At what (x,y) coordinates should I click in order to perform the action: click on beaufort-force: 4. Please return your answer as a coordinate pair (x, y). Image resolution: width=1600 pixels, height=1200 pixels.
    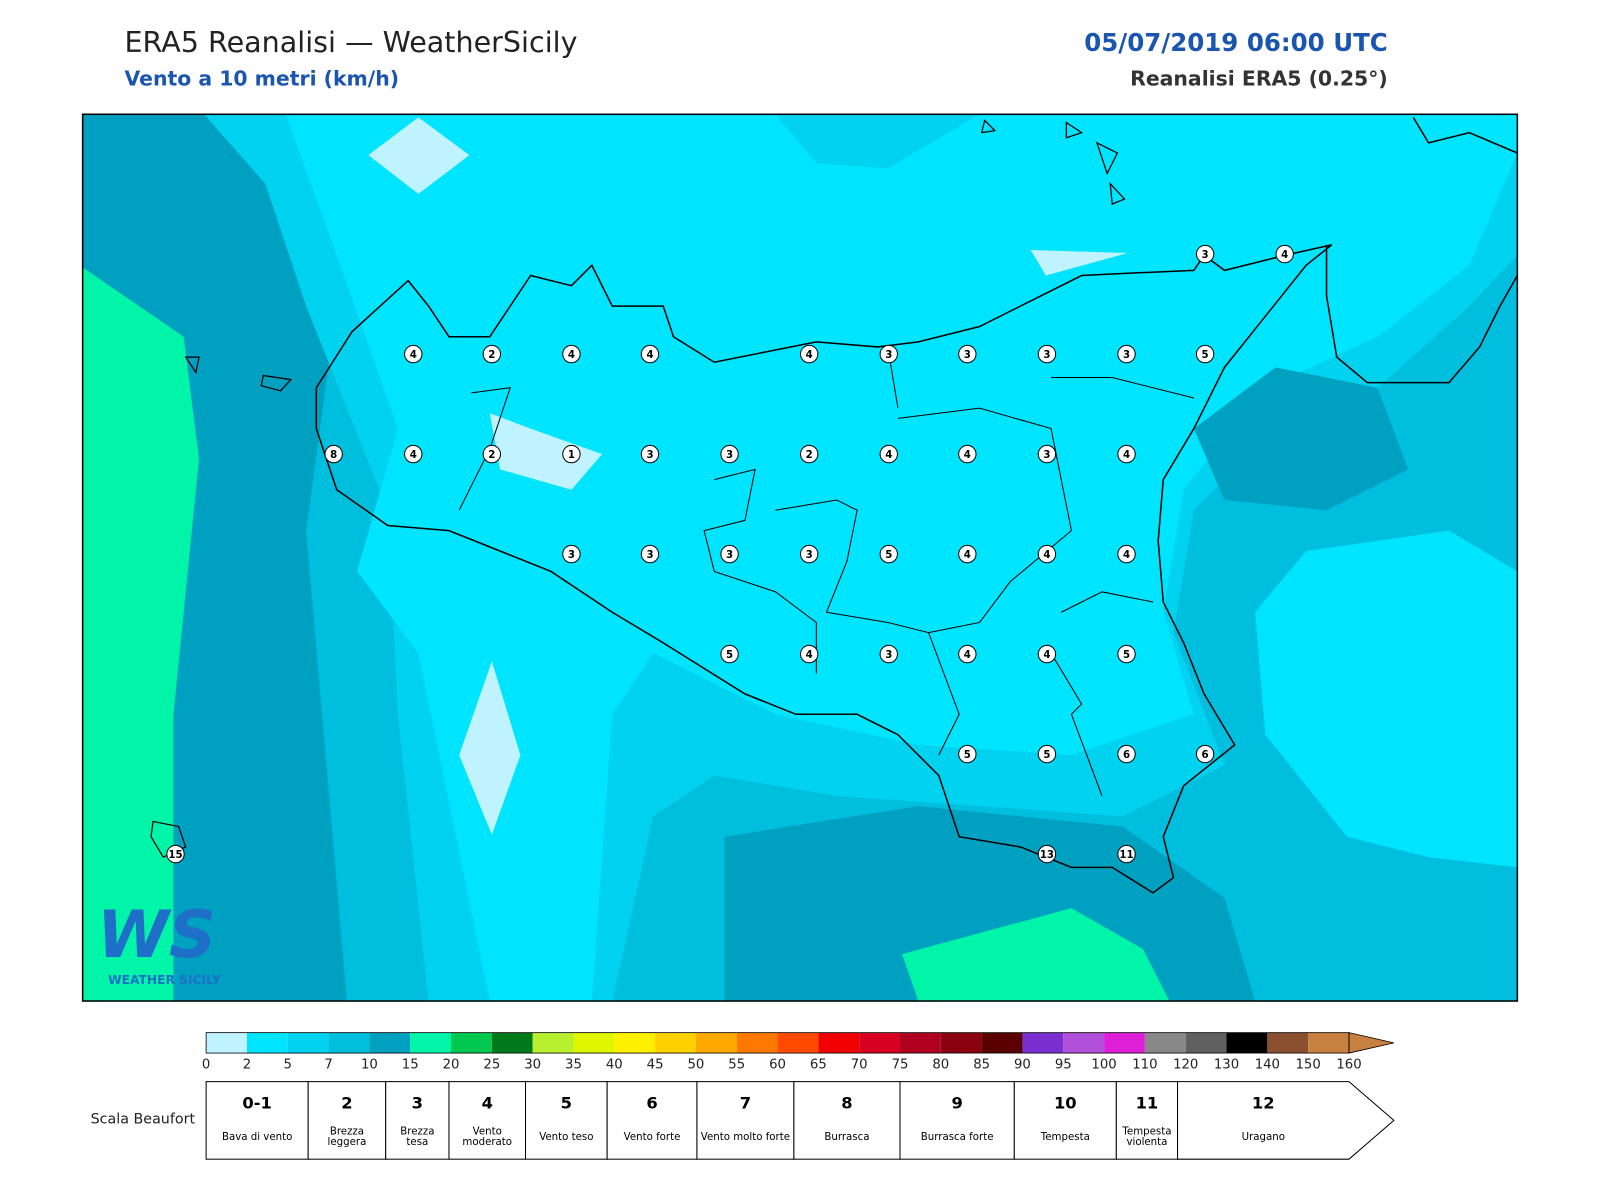
    Looking at the image, I should click on (487, 1103).